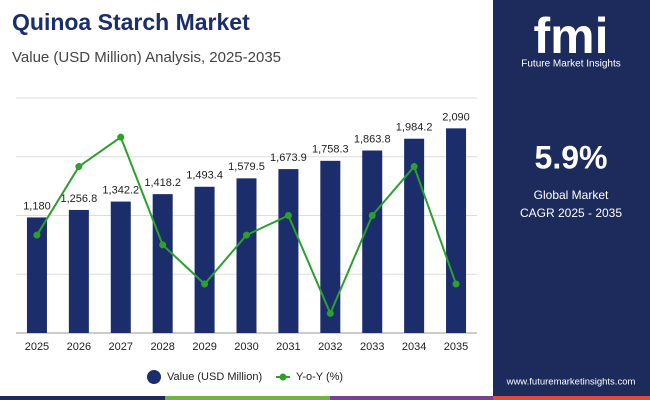 The image size is (650, 400). What do you see at coordinates (372, 139) in the screenshot?
I see `data-label: 1,863.8` at bounding box center [372, 139].